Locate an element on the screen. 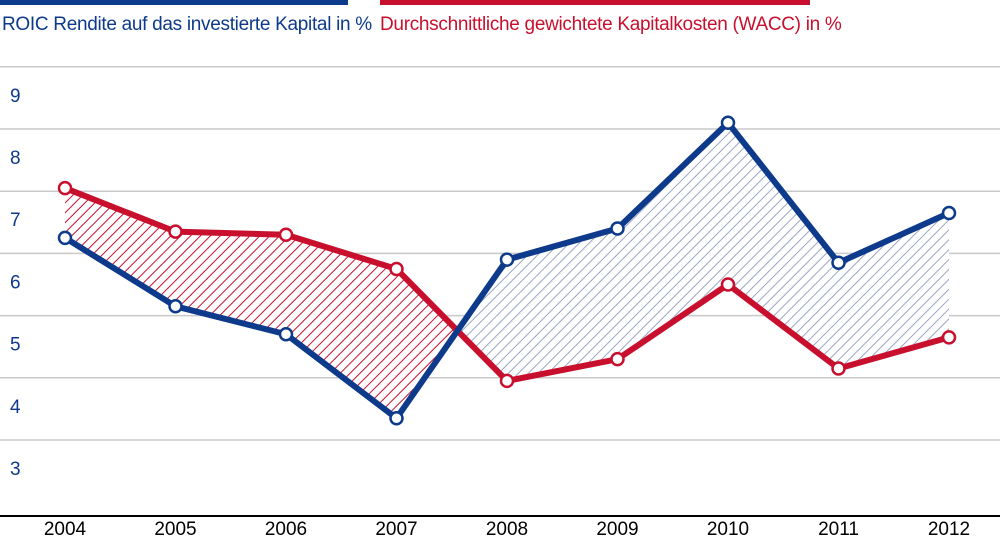 The image size is (1000, 538). point-roic-2008 is located at coordinates (507, 259).